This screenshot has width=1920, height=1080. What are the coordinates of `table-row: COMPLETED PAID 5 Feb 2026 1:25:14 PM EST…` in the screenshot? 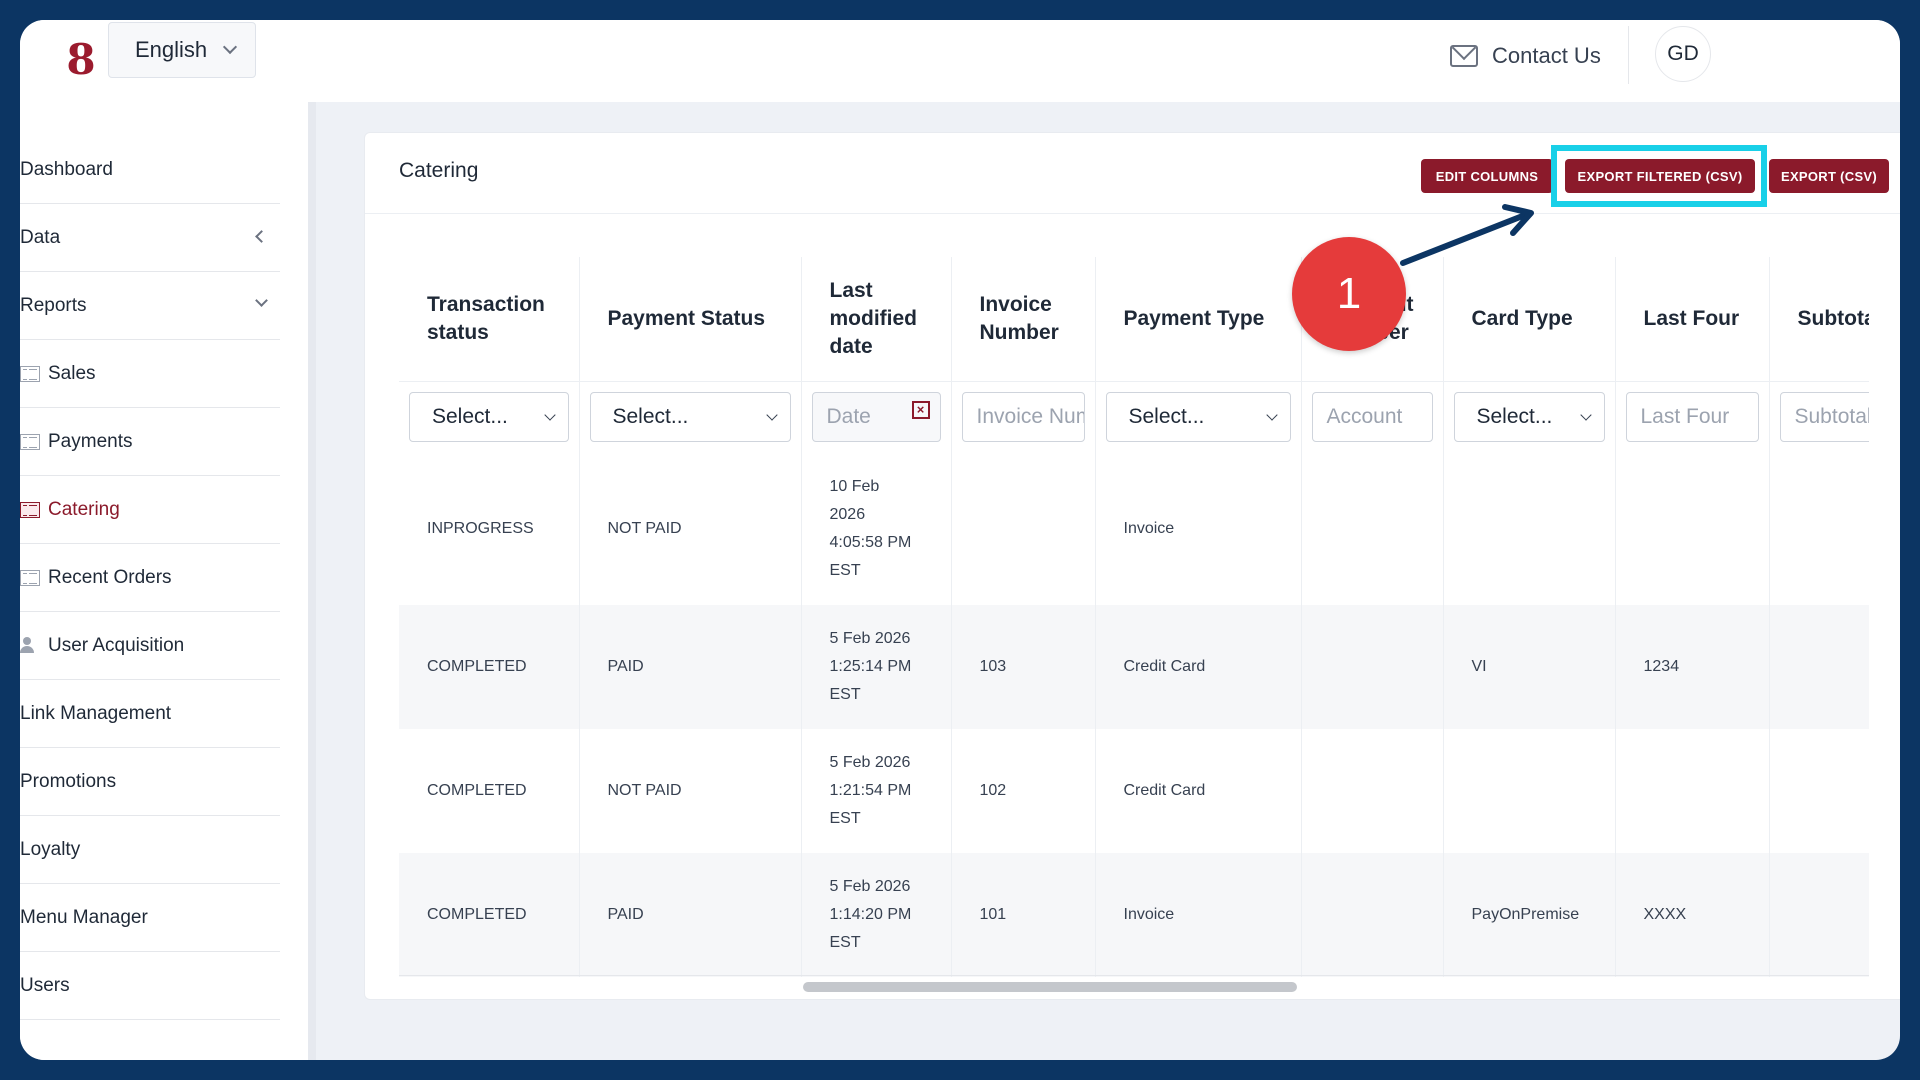 It's located at (1134, 667).